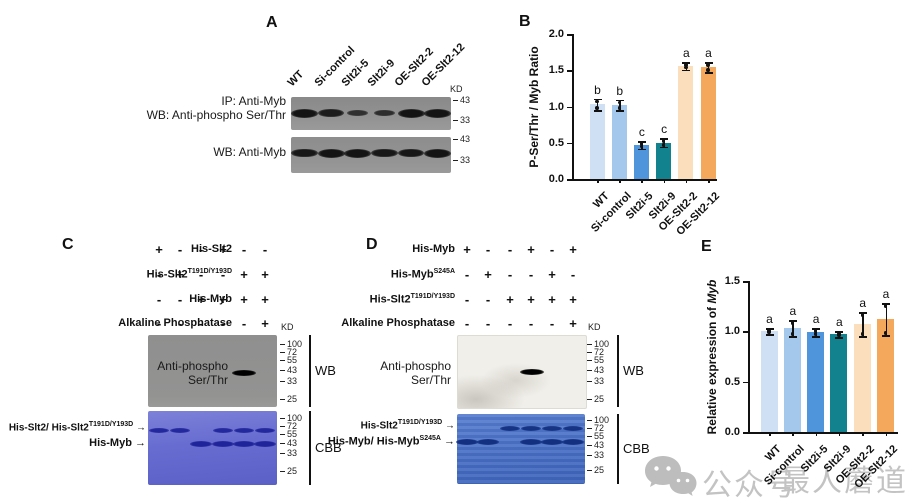 Image resolution: width=922 pixels, height=503 pixels. What do you see at coordinates (216, 108) in the screenshot?
I see `blot-caption: IP: Anti-Myb WB: Anti-phospho Ser/Thr` at bounding box center [216, 108].